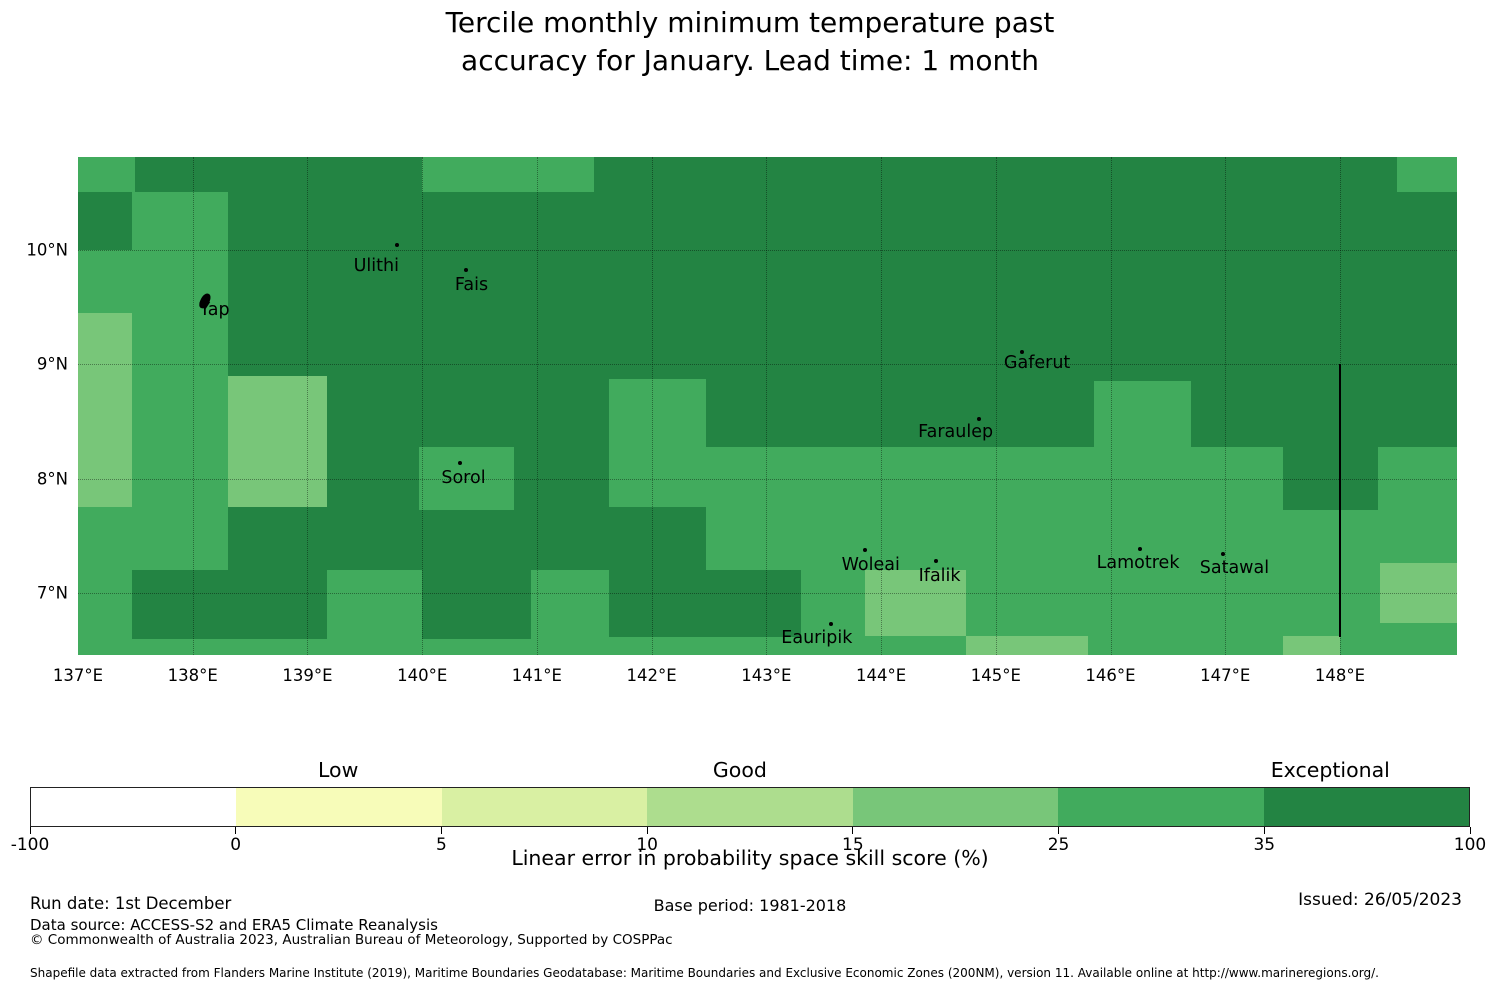 The height and width of the screenshot is (990, 1500). I want to click on x-tick-label: 147°E, so click(1225, 675).